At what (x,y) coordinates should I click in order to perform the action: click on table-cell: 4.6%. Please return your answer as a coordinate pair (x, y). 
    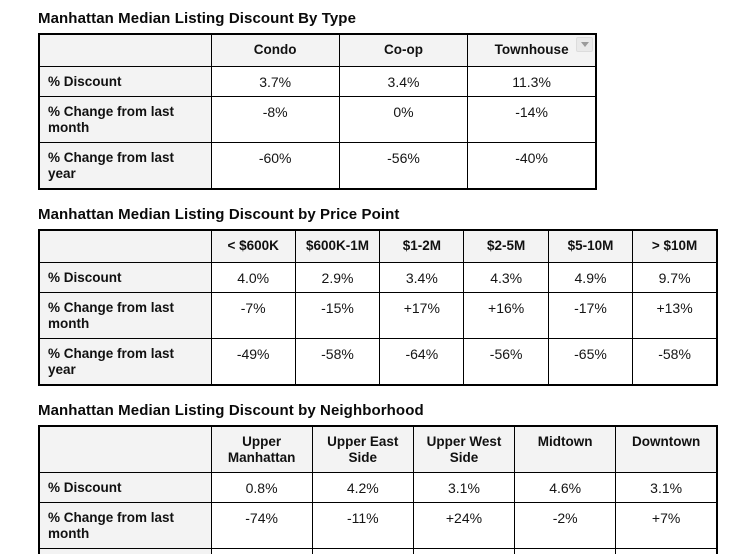
    Looking at the image, I should click on (565, 487).